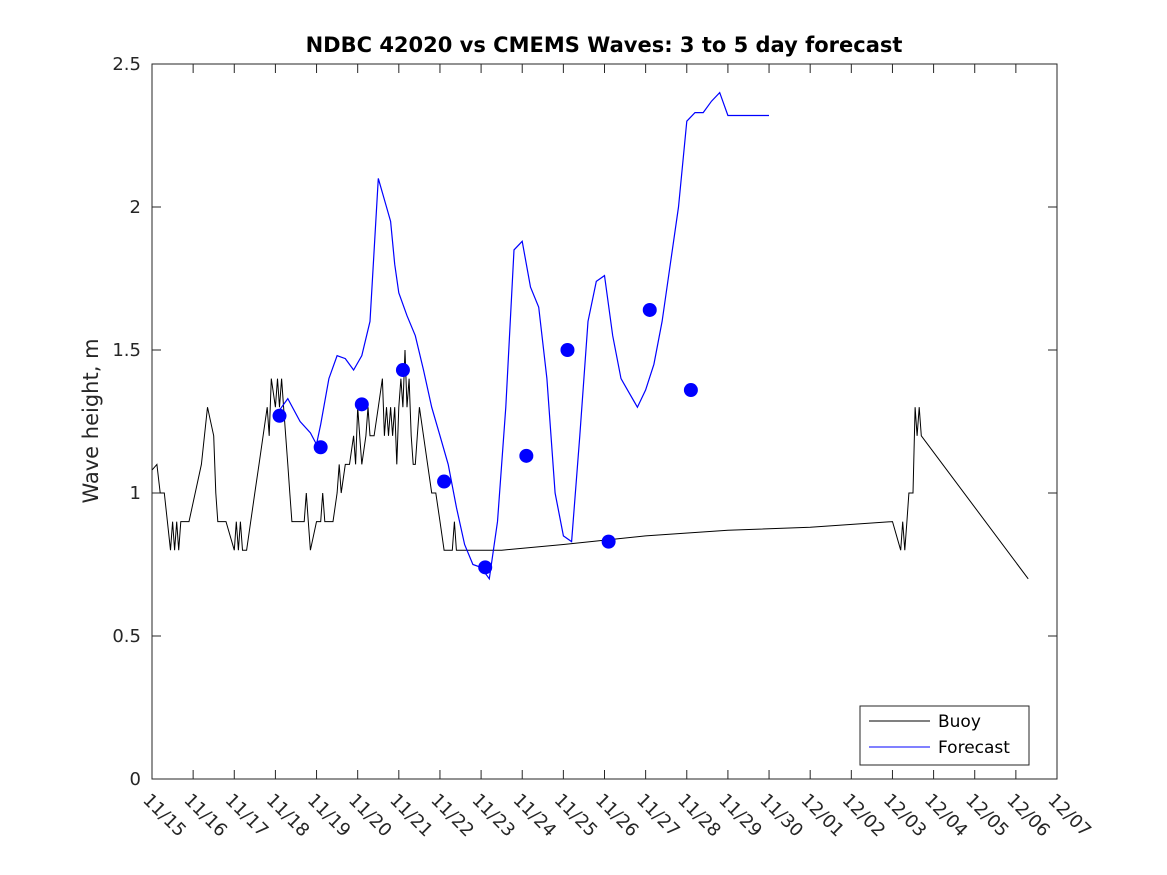 The image size is (1167, 875). What do you see at coordinates (126, 64) in the screenshot?
I see `y-tick-label: 2.5` at bounding box center [126, 64].